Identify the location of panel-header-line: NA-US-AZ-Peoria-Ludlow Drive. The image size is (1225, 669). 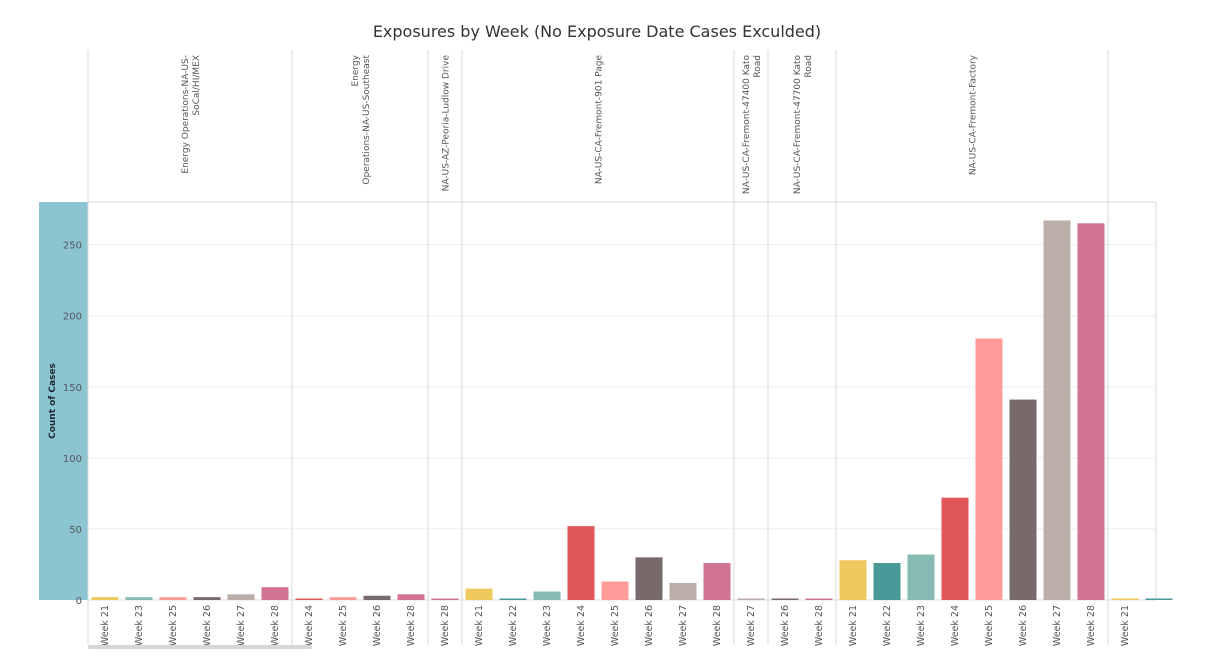
(447, 123).